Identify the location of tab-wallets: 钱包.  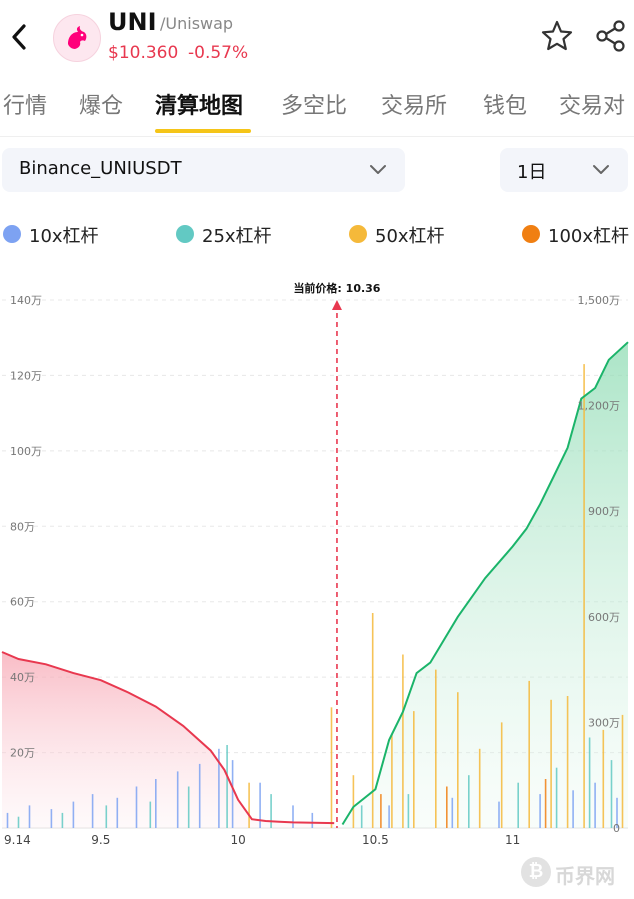
(505, 106).